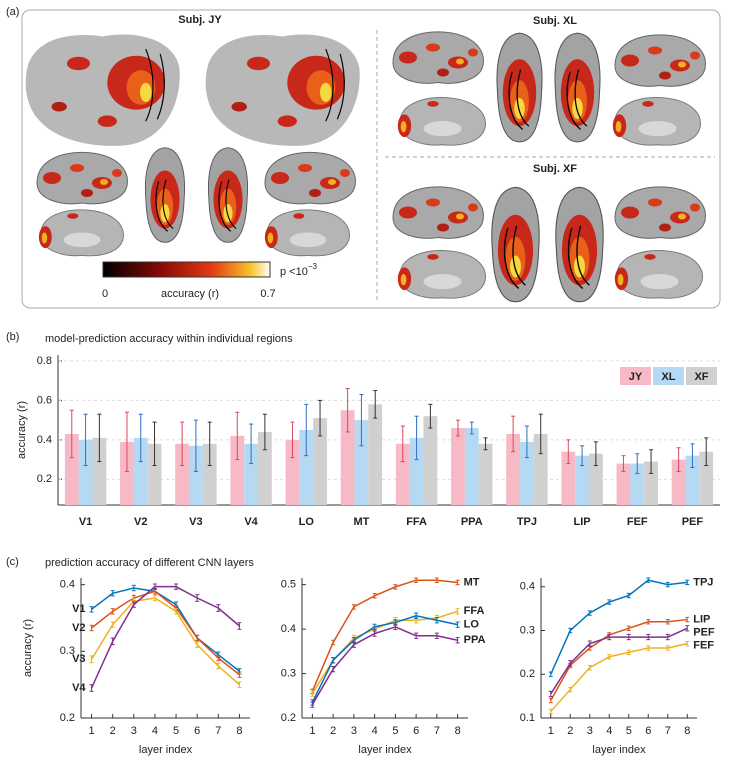 This screenshot has width=731, height=760. What do you see at coordinates (527, 718) in the screenshot?
I see `y-tick-label: 0.1` at bounding box center [527, 718].